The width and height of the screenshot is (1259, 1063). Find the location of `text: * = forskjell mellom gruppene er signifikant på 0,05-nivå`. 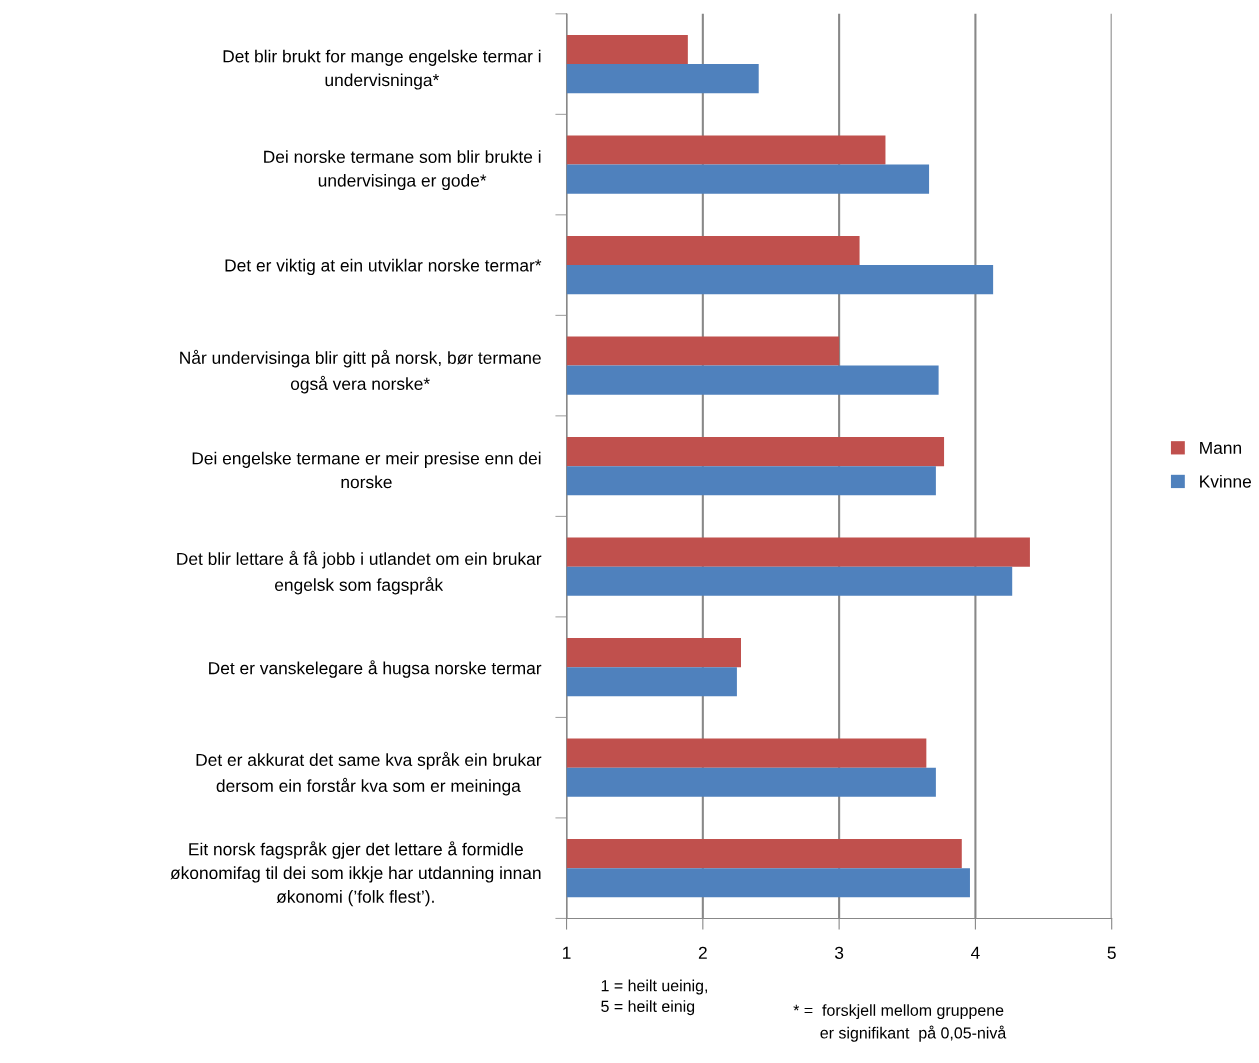

text: * = forskjell mellom gruppene er signifikant på 0,05-nivå is located at coordinates (900, 1023).